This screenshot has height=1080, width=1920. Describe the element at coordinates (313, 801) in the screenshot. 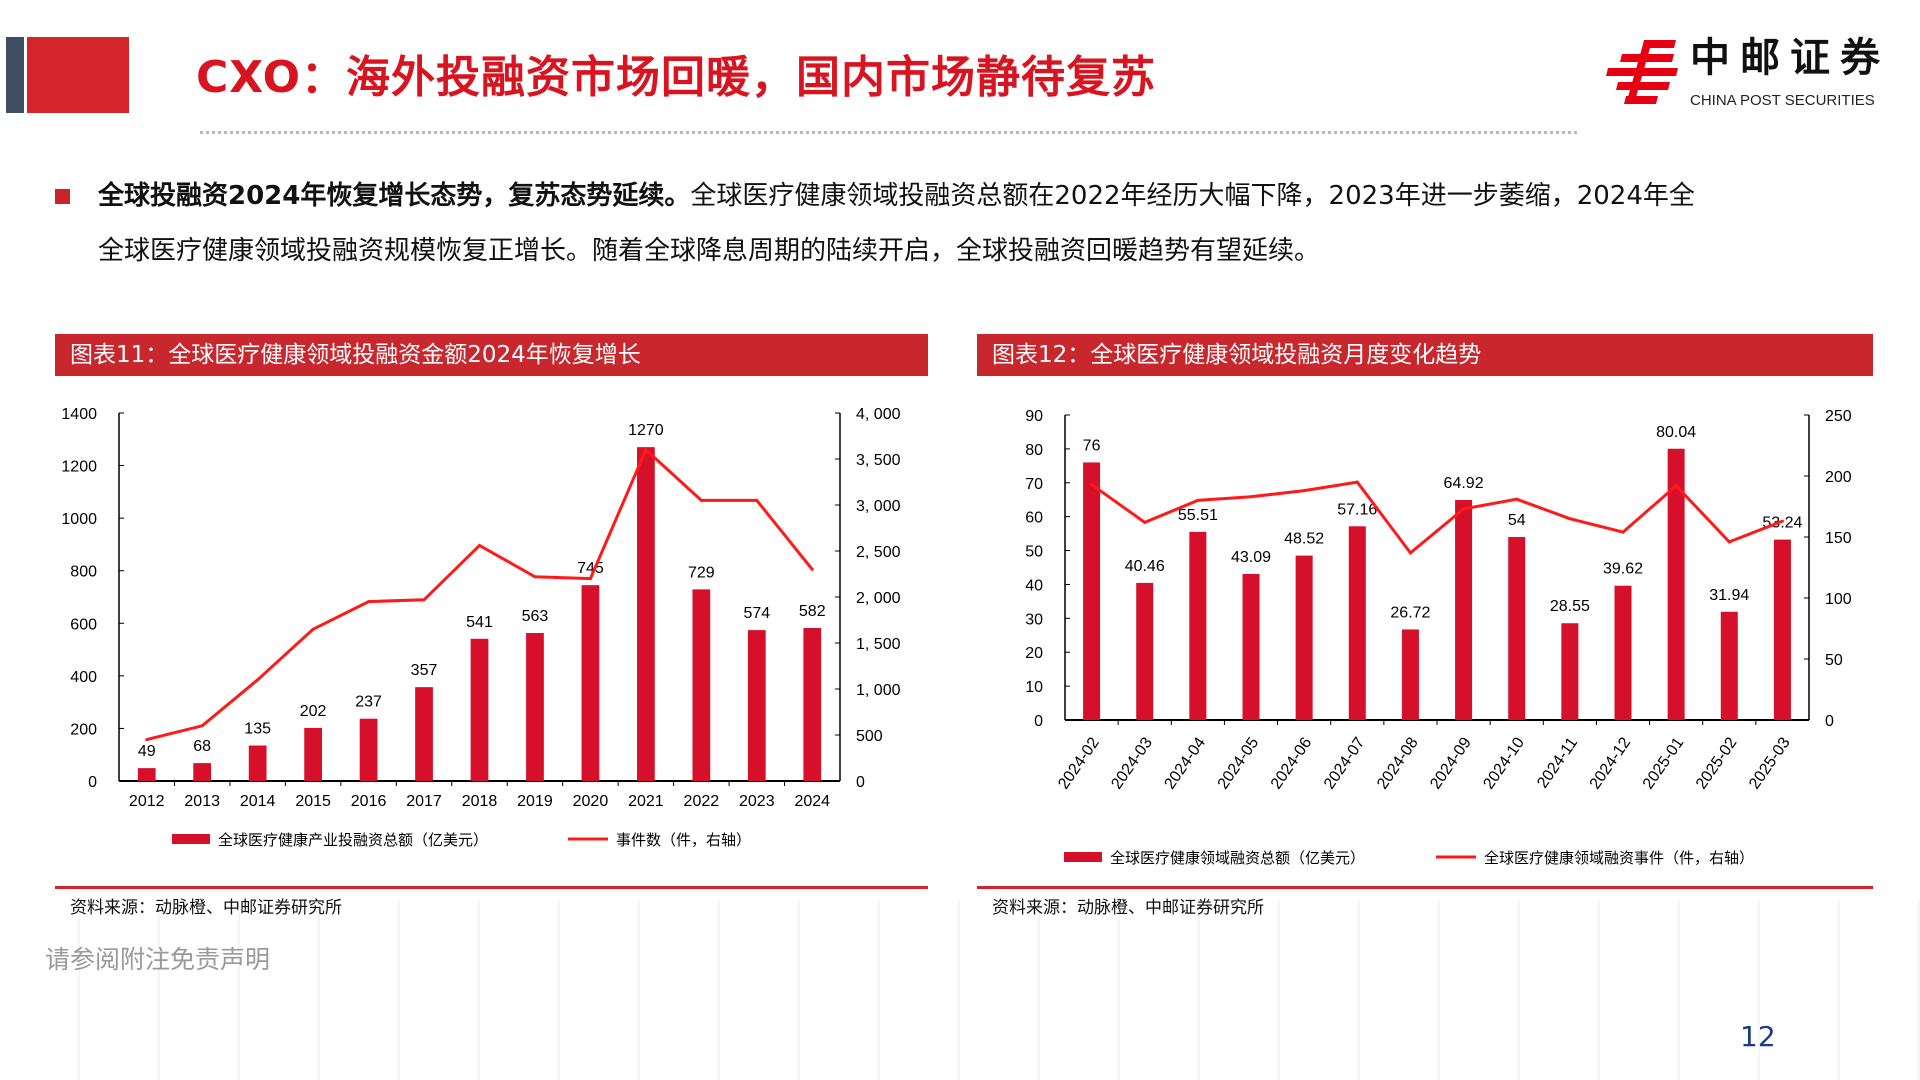

I see `chart11-x-tick-label: 2015` at that location.